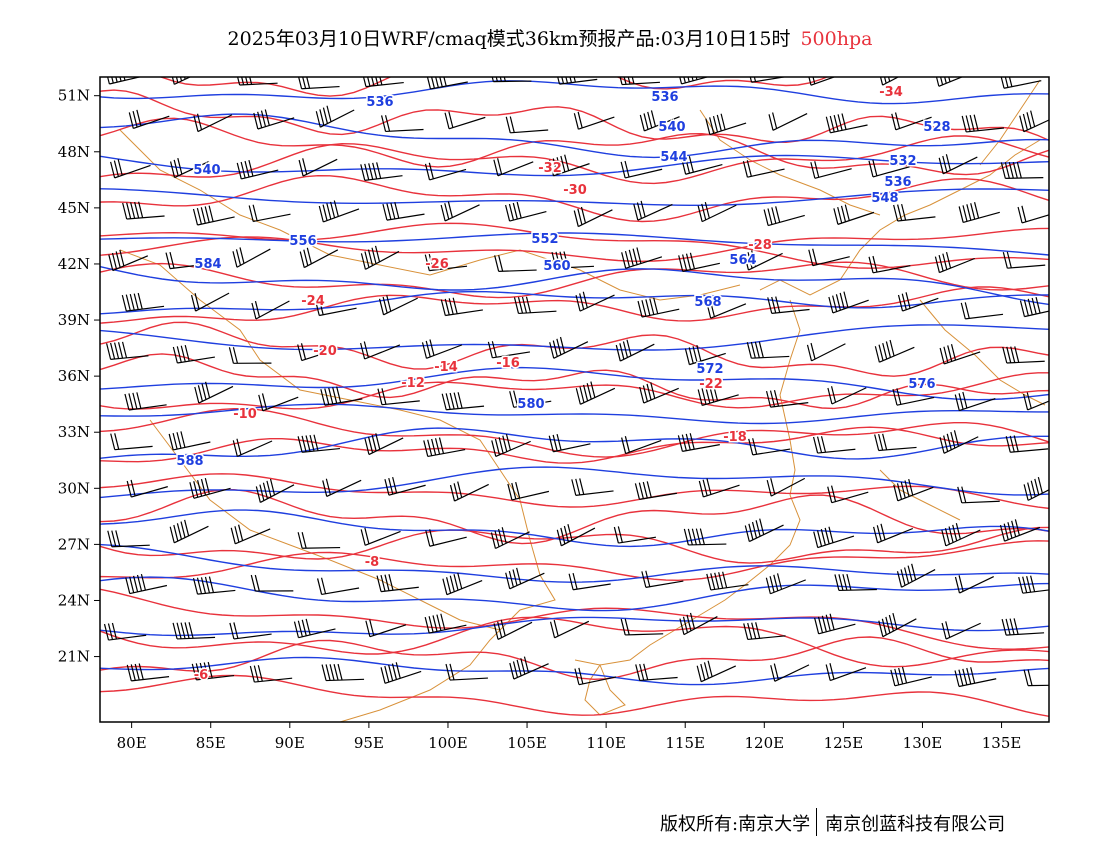 This screenshot has width=1100, height=850. What do you see at coordinates (509, 39) in the screenshot?
I see `title-main: 2025年03月10日WRF/cmaq模式36km预报产品:03月10日15时` at bounding box center [509, 39].